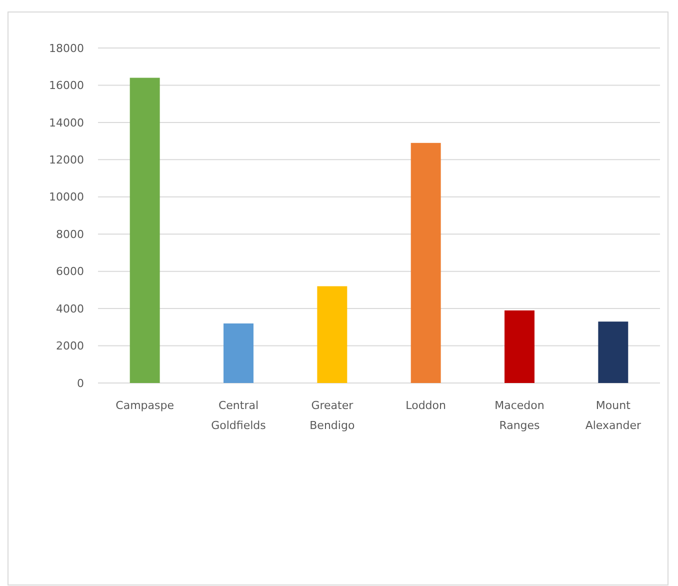  What do you see at coordinates (332, 415) in the screenshot?
I see `x-tick-label: Greater Bendigo` at bounding box center [332, 415].